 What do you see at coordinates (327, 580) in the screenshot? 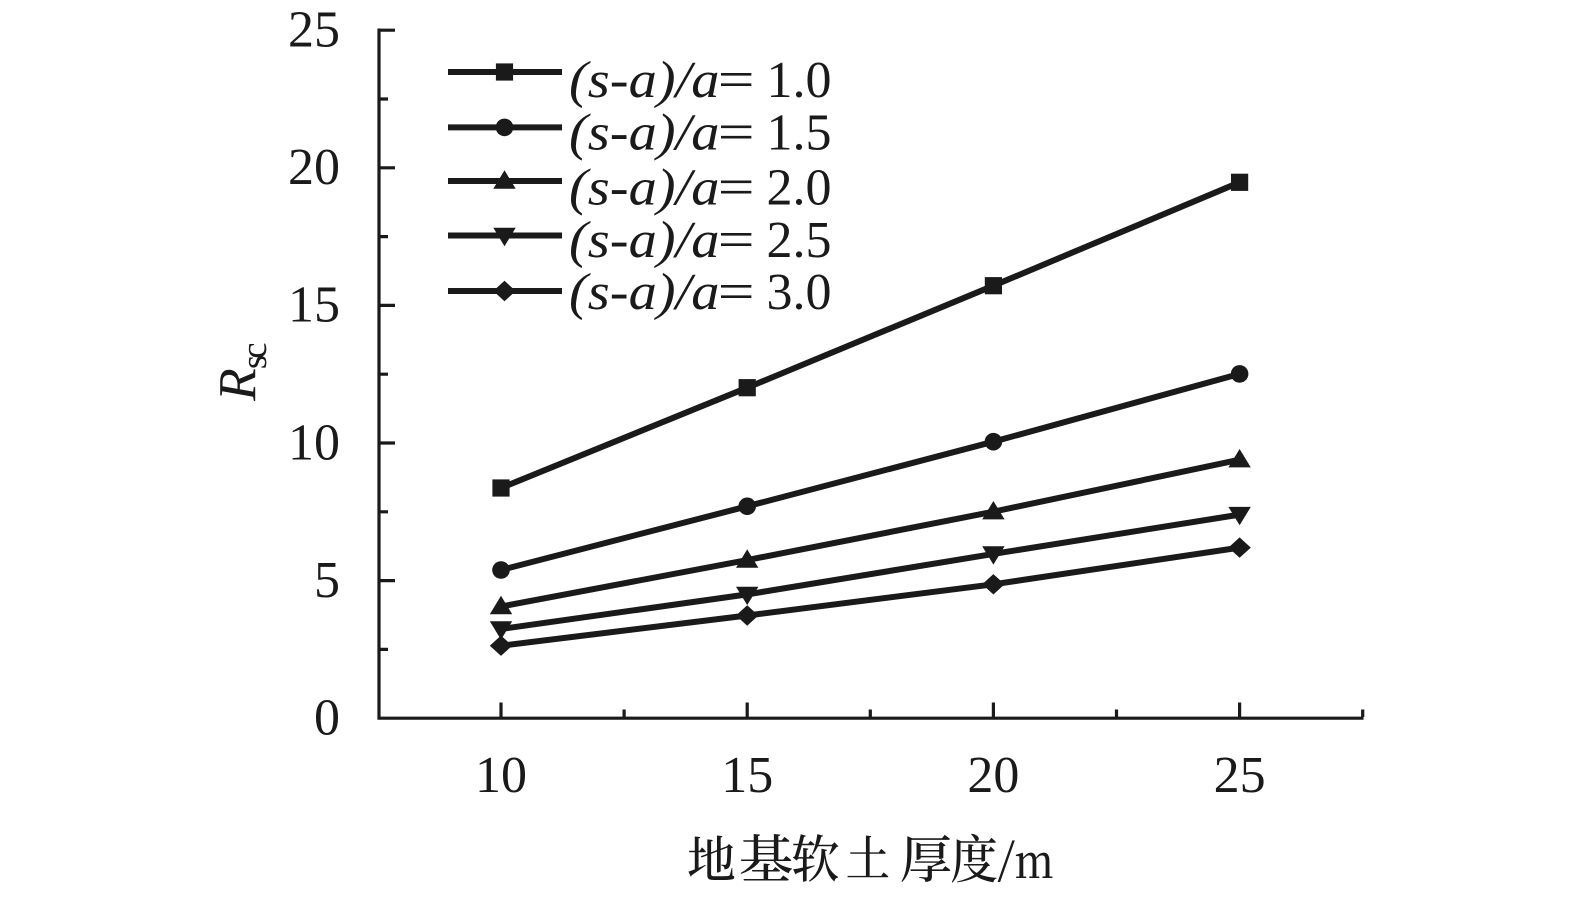
I see `svg-text: 5` at bounding box center [327, 580].